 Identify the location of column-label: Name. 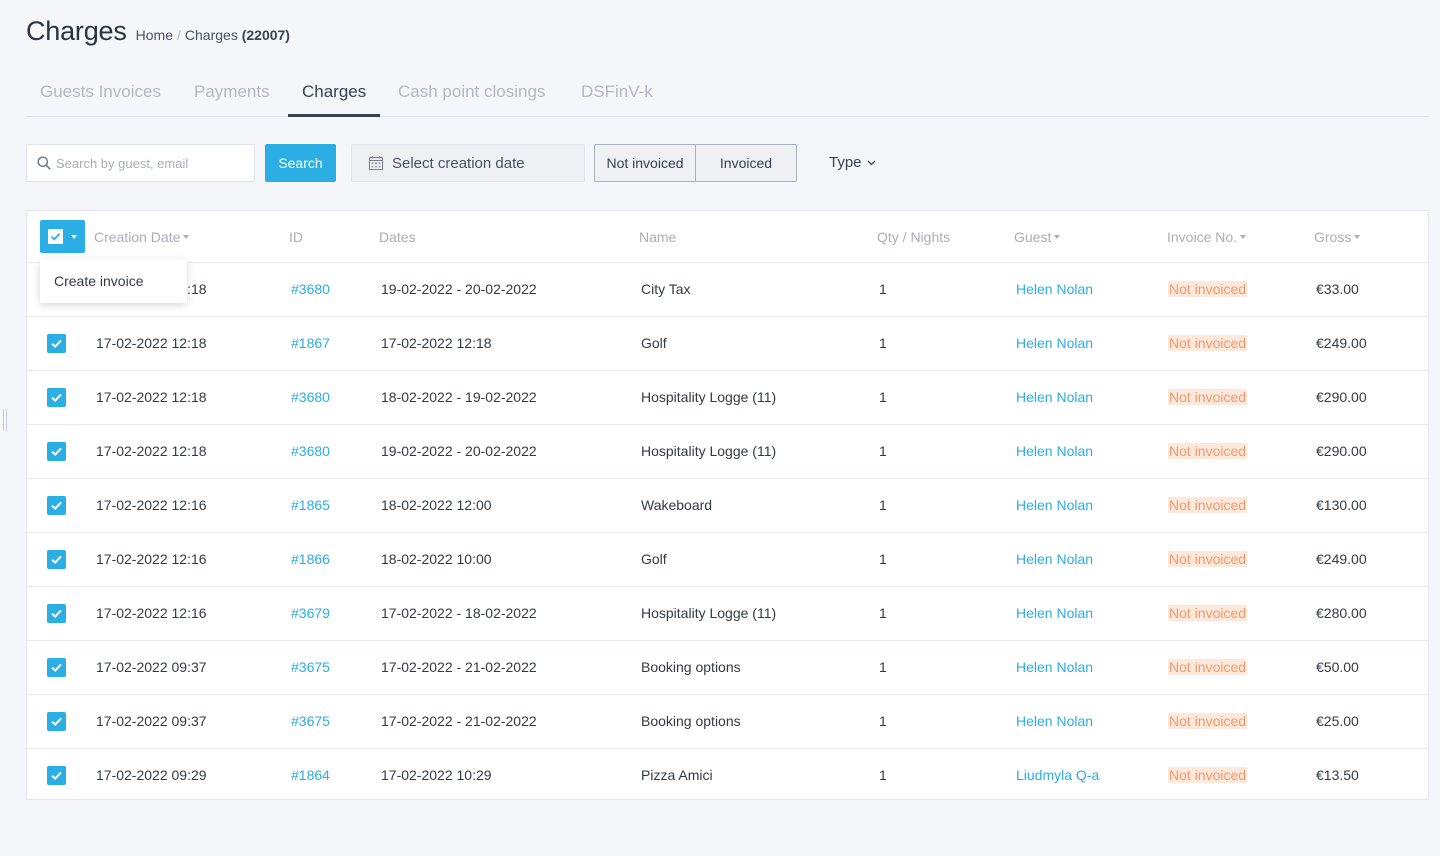
(658, 237).